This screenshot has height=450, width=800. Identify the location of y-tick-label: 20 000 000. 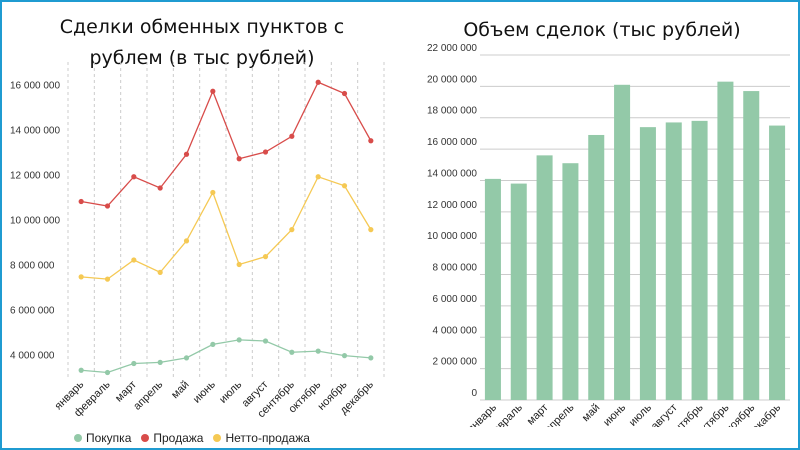
(452, 79).